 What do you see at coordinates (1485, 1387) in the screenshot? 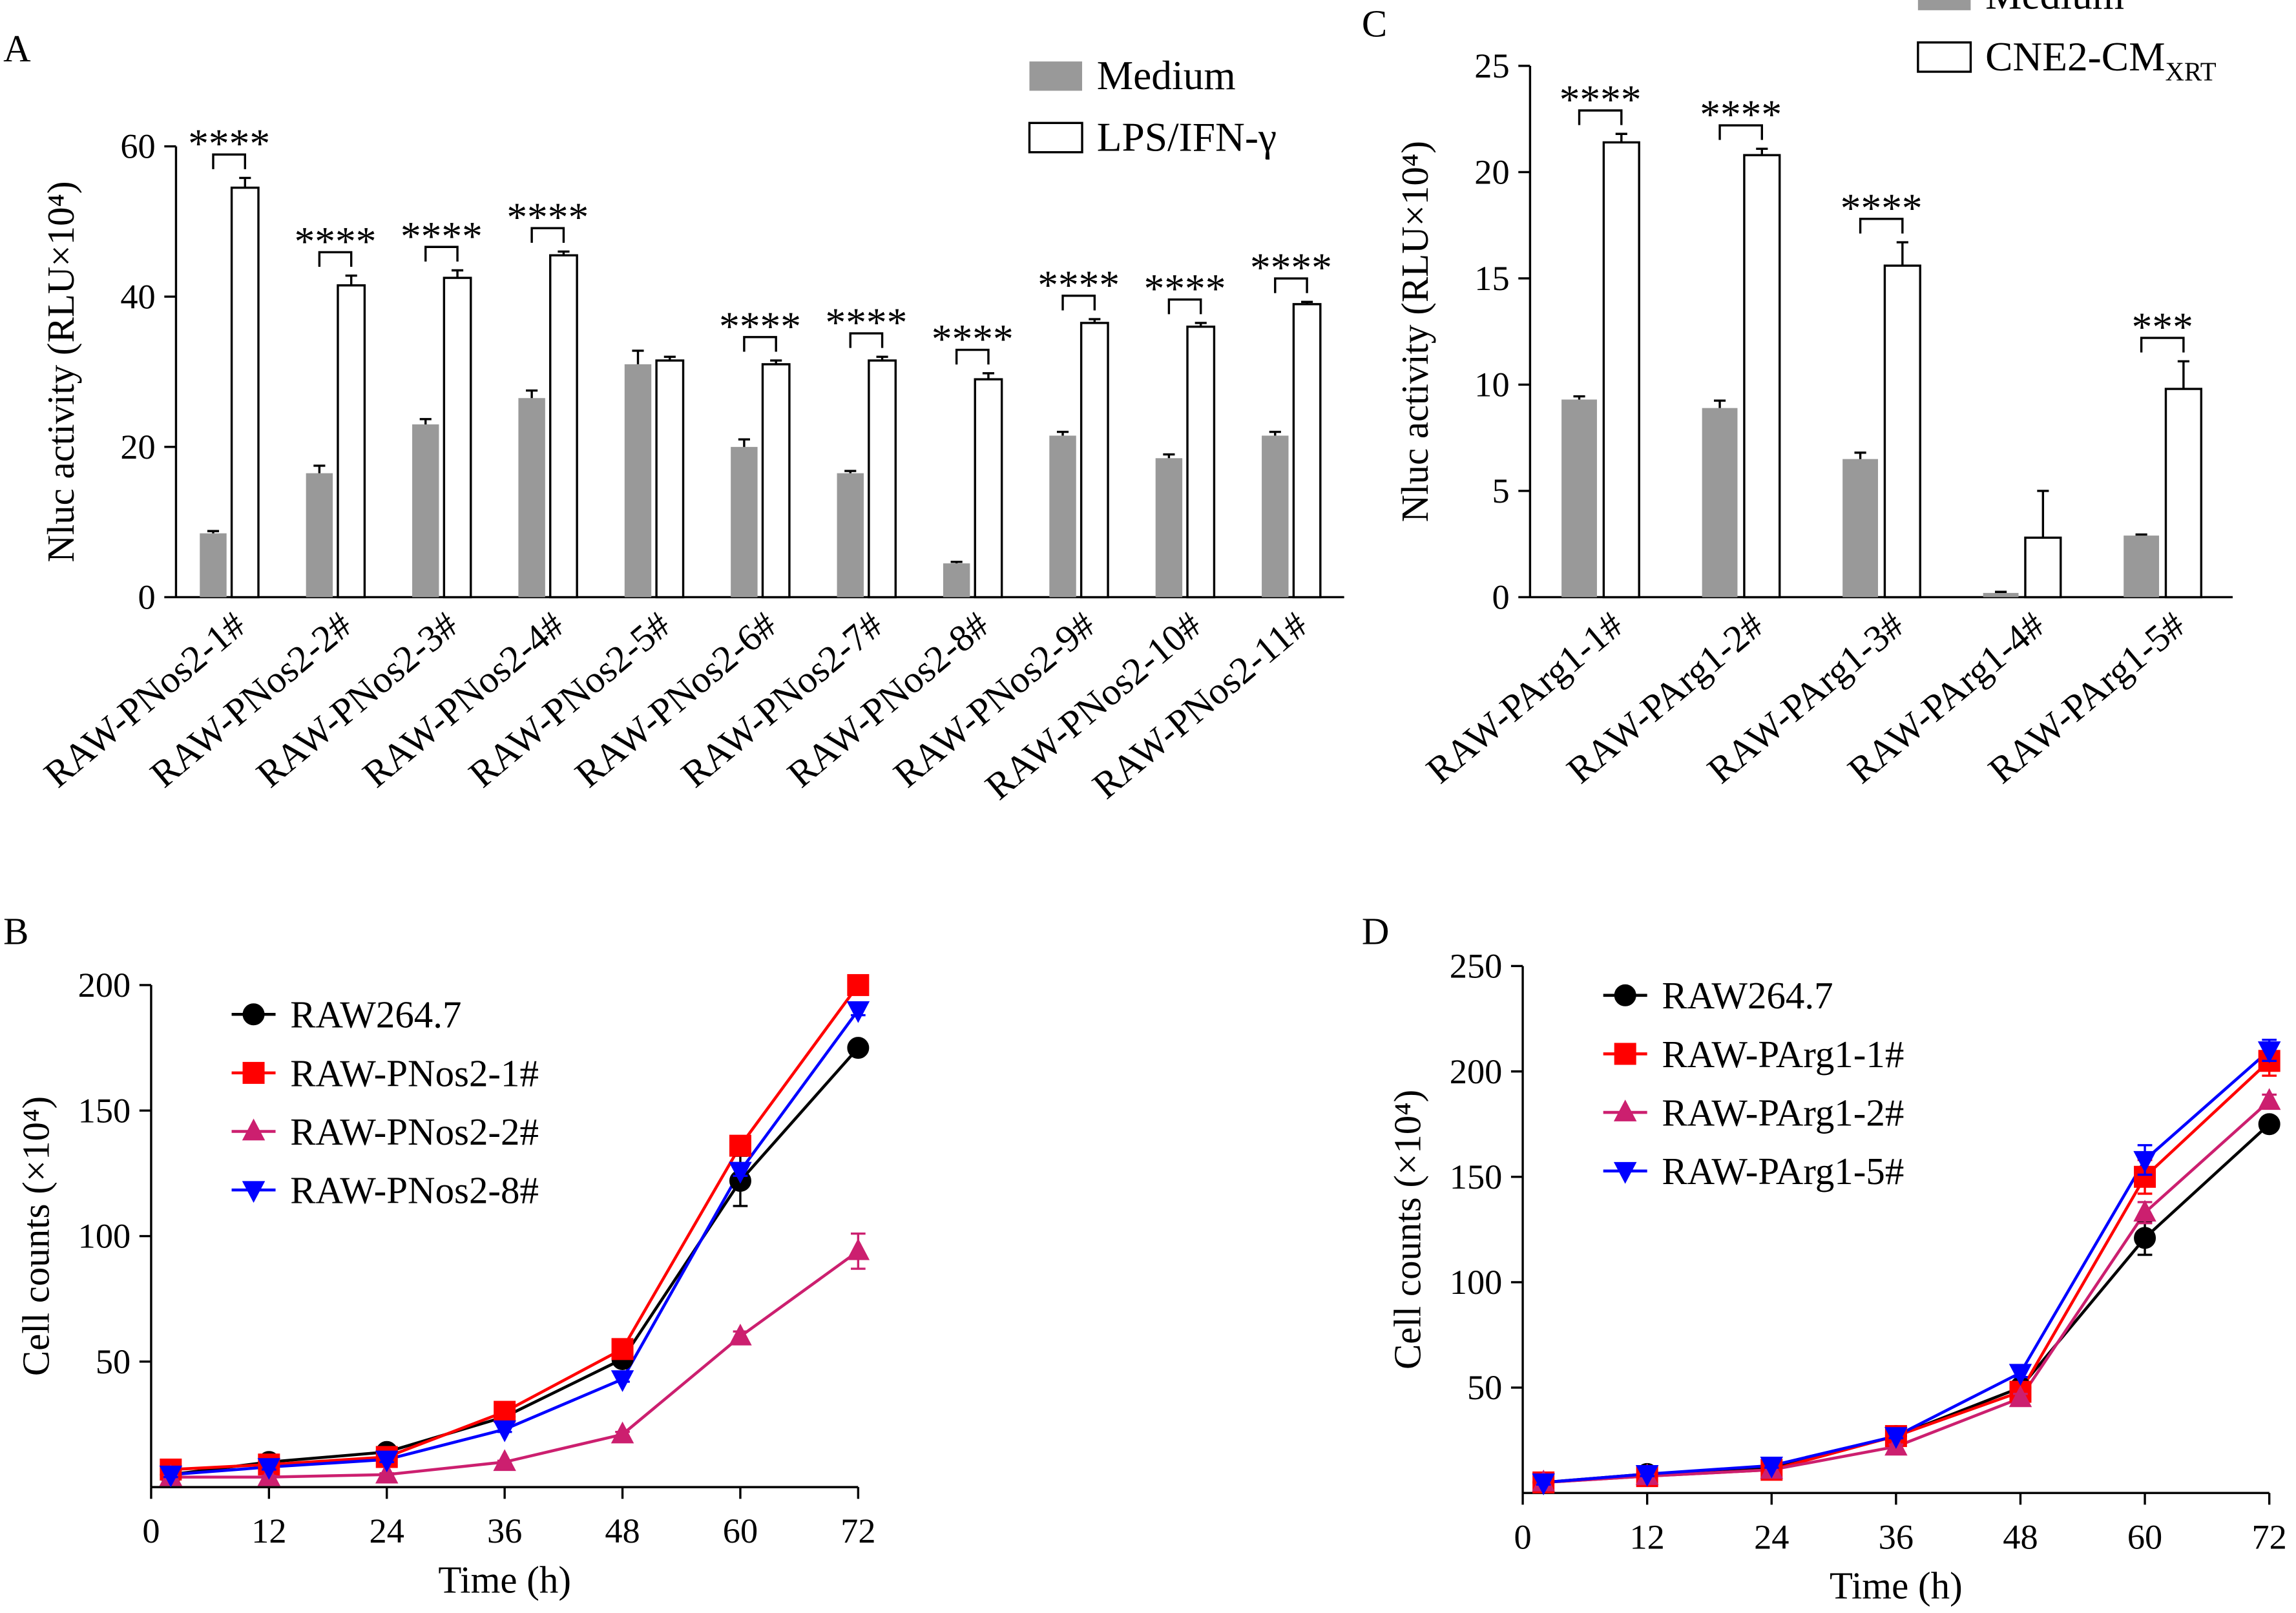
I see `y-tick-label: 50` at bounding box center [1485, 1387].